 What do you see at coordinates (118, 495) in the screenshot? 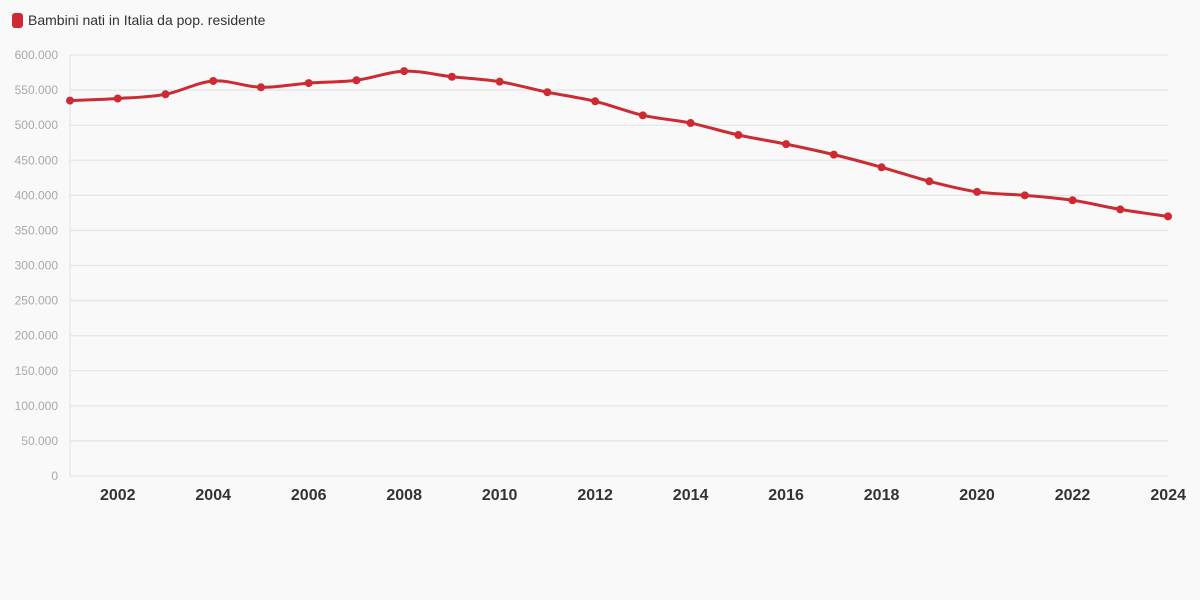
I see `x-tick-label: 2002` at bounding box center [118, 495].